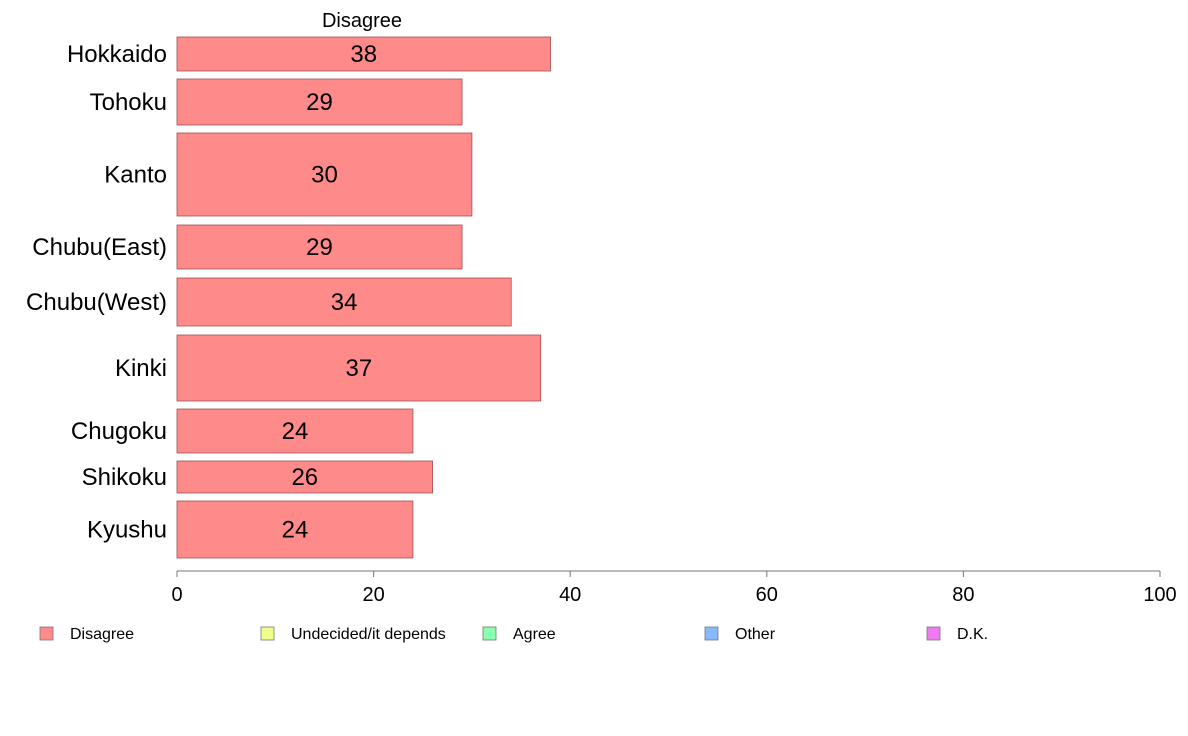 The height and width of the screenshot is (736, 1188). I want to click on category-label: Chubu(East), so click(99, 247).